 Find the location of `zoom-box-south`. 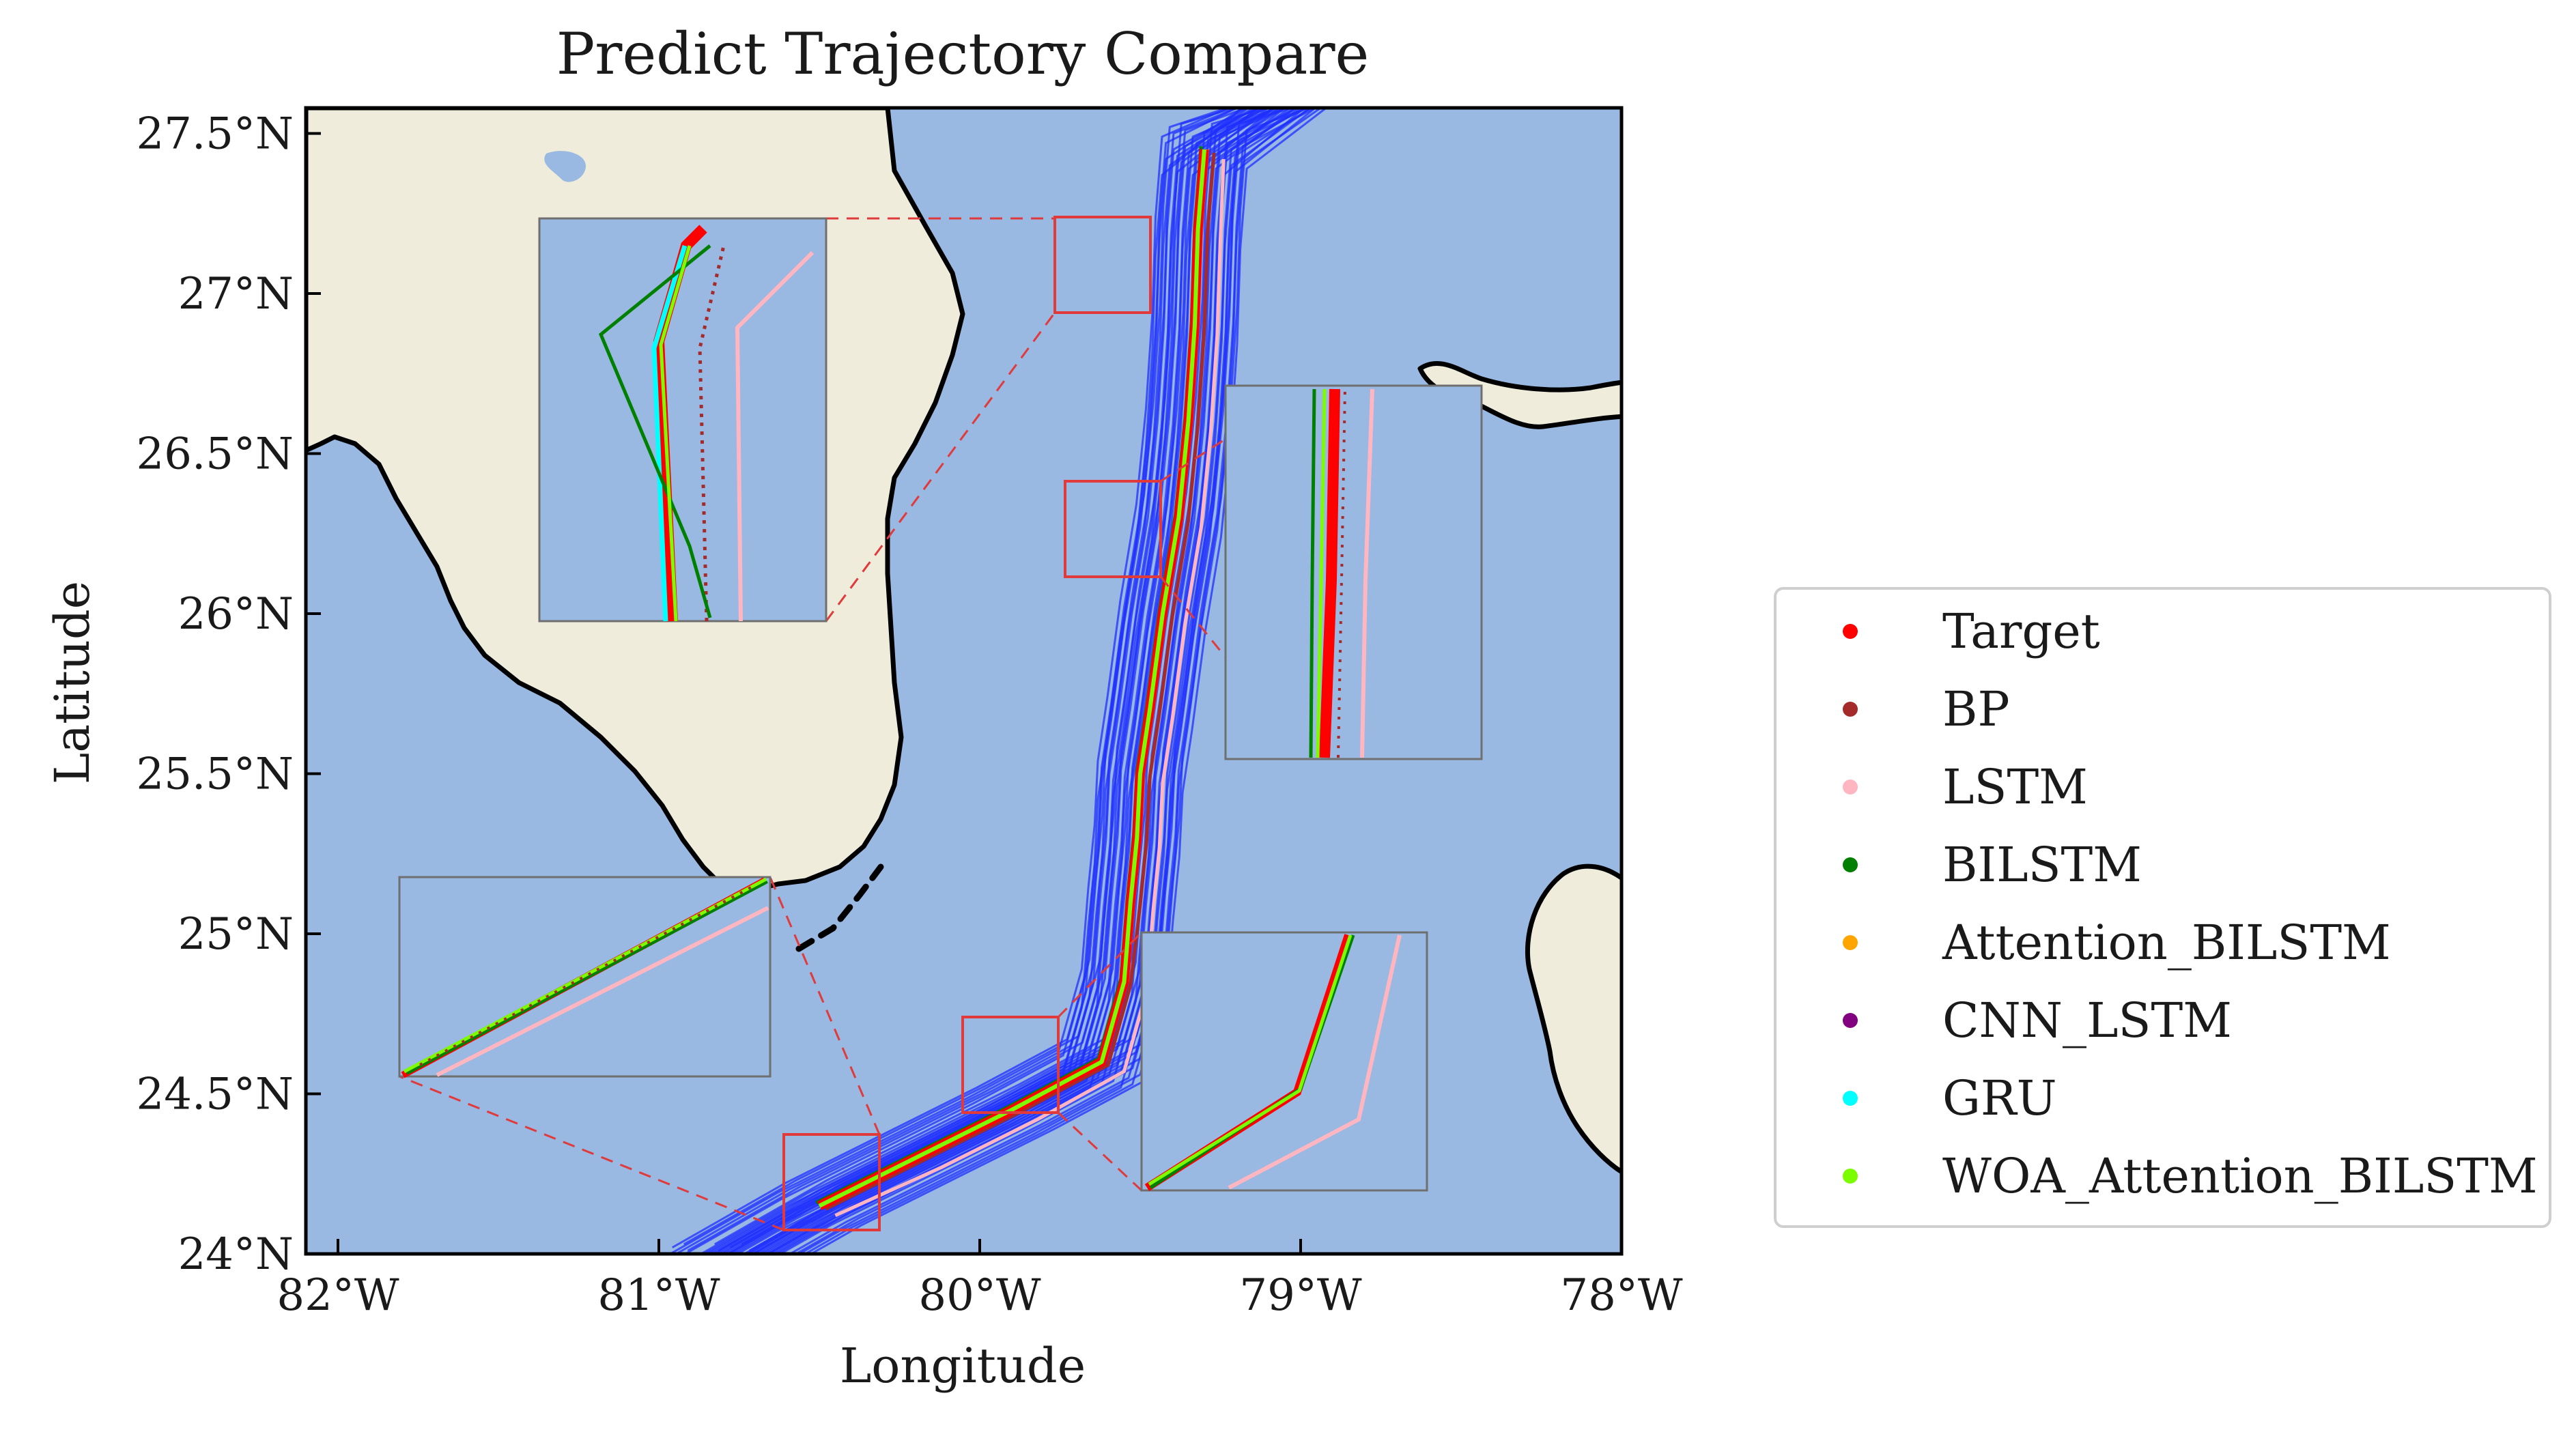

zoom-box-south is located at coordinates (832, 1182).